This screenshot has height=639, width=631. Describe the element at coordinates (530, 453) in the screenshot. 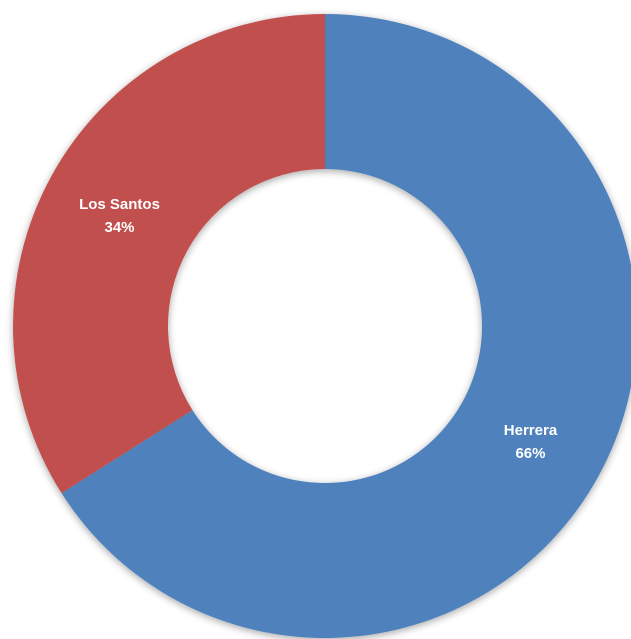

I see `slice-value-label: 66%` at that location.